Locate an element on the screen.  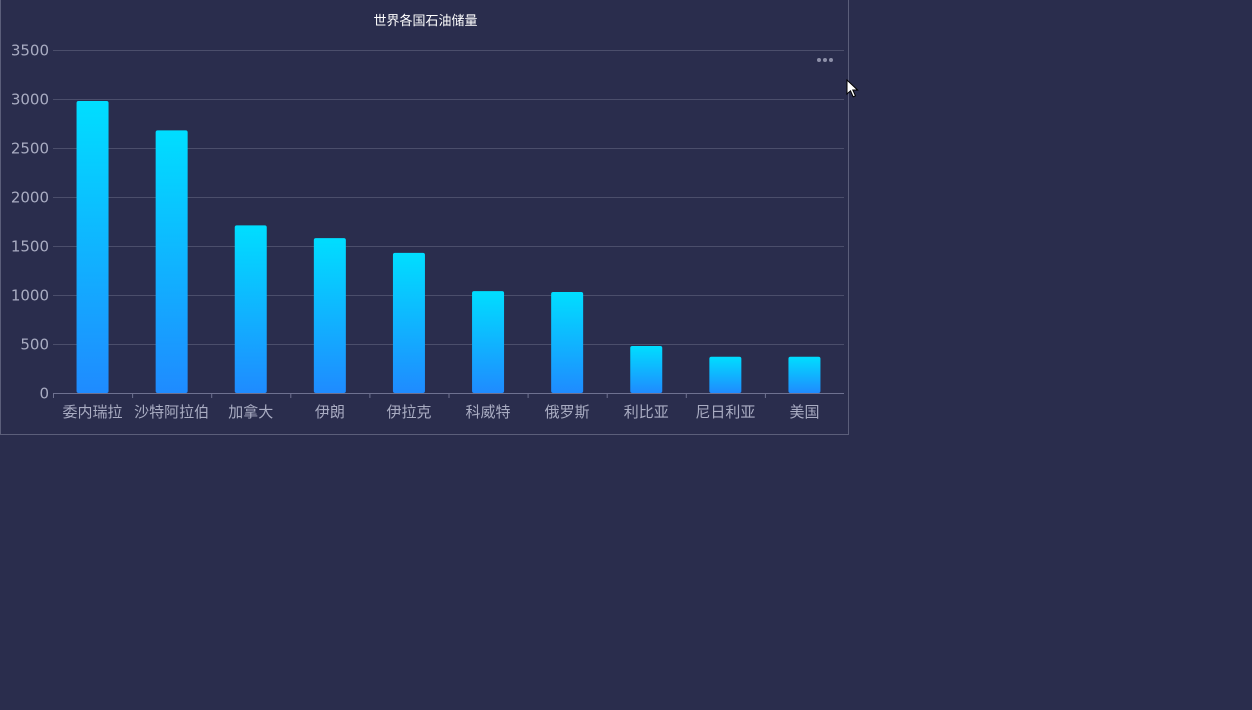
y-tick-label: 2000 is located at coordinates (30, 198).